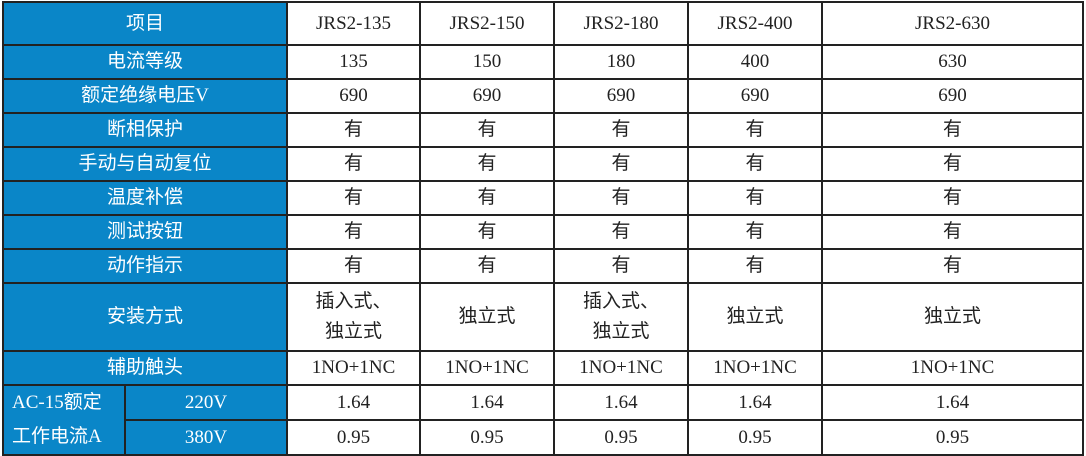 Image resolution: width=1086 pixels, height=456 pixels. What do you see at coordinates (353, 62) in the screenshot?
I see `row-value: 135` at bounding box center [353, 62].